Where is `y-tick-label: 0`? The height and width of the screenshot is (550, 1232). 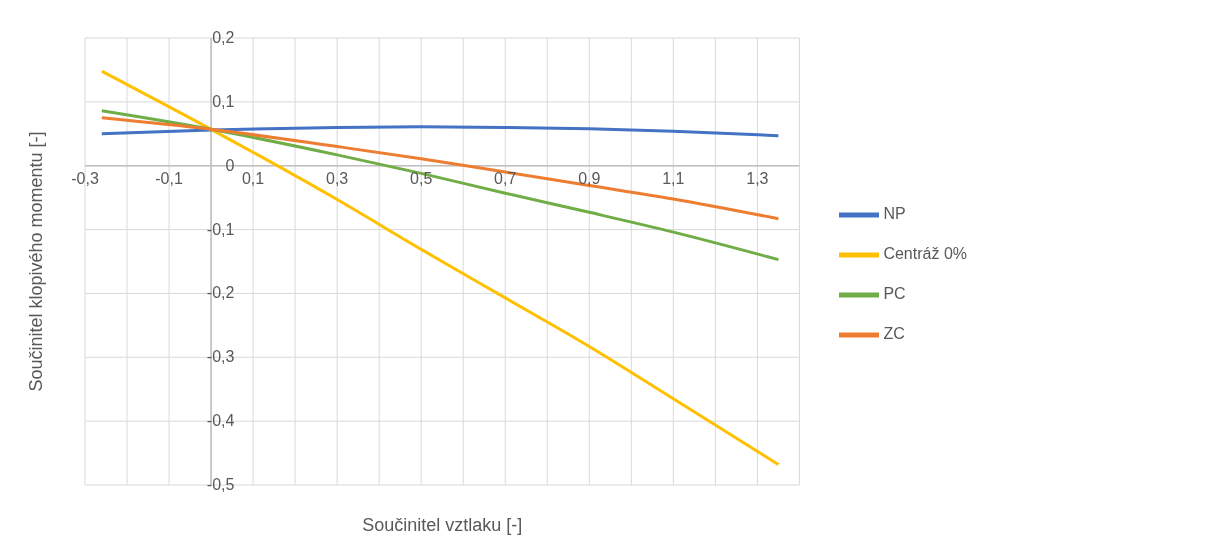
y-tick-label: 0 is located at coordinates (230, 165).